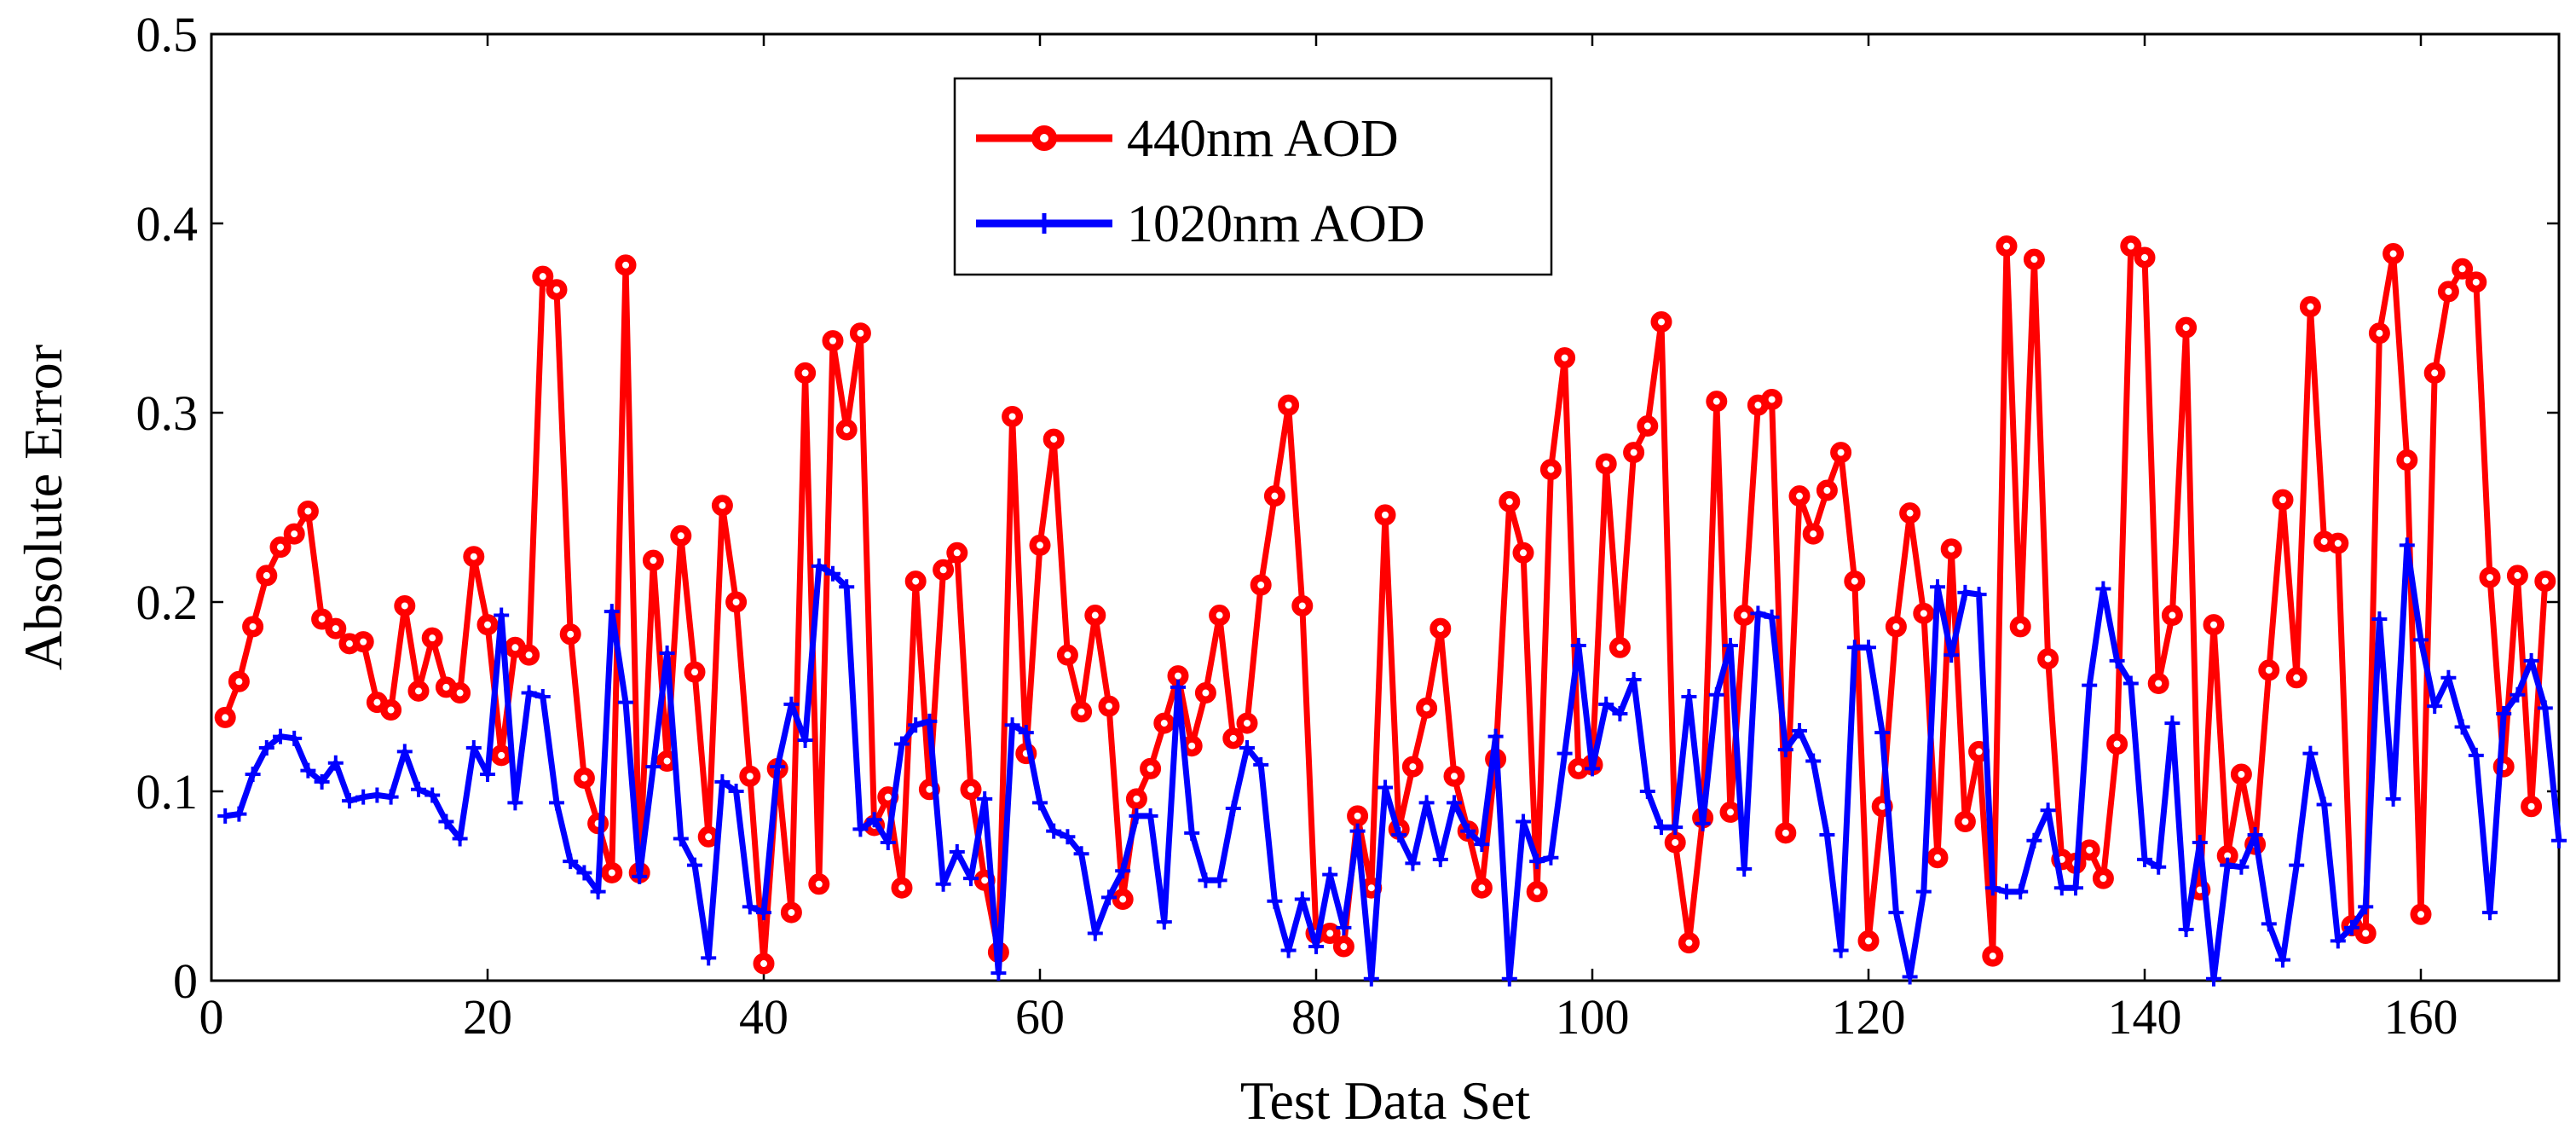  What do you see at coordinates (167, 413) in the screenshot?
I see `y-tick-label: 0.3` at bounding box center [167, 413].